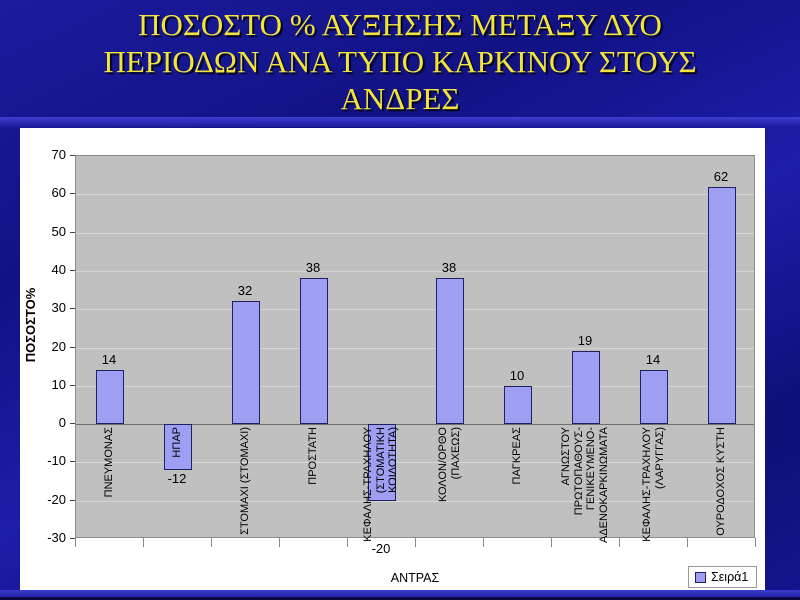 This screenshot has width=800, height=600. I want to click on category-axis-label: ΠΡΟΣΤΑΤΗ, so click(312, 456).